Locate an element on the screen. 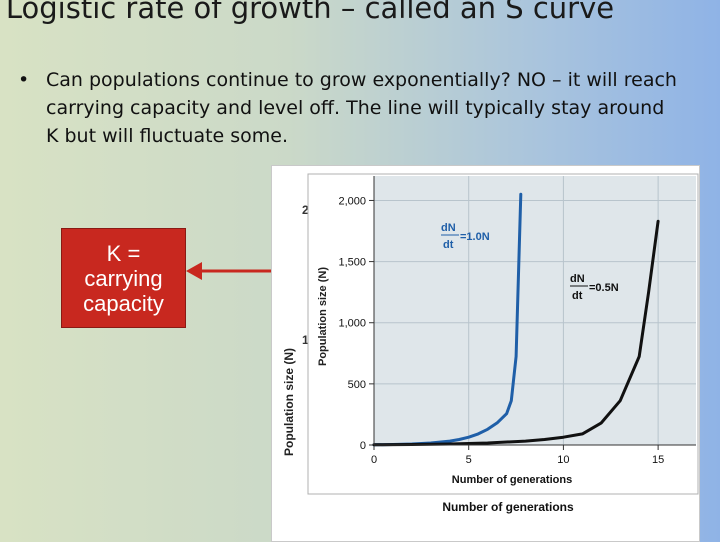 The height and width of the screenshot is (542, 720). callout-line-1: K = is located at coordinates (123, 253).